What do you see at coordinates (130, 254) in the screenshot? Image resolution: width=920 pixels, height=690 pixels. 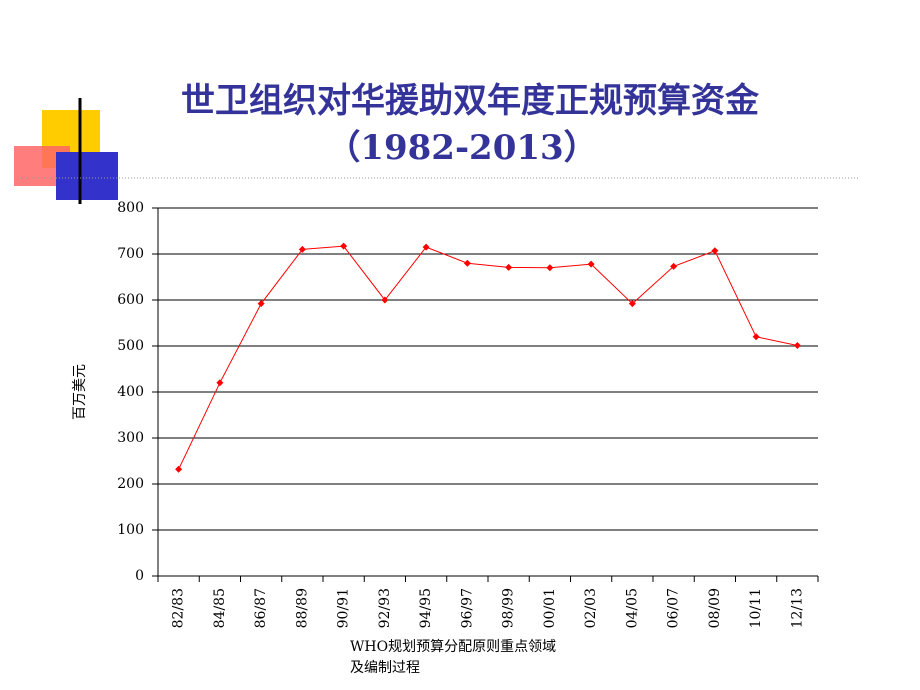 I see `y-tick-label: 700` at bounding box center [130, 254].